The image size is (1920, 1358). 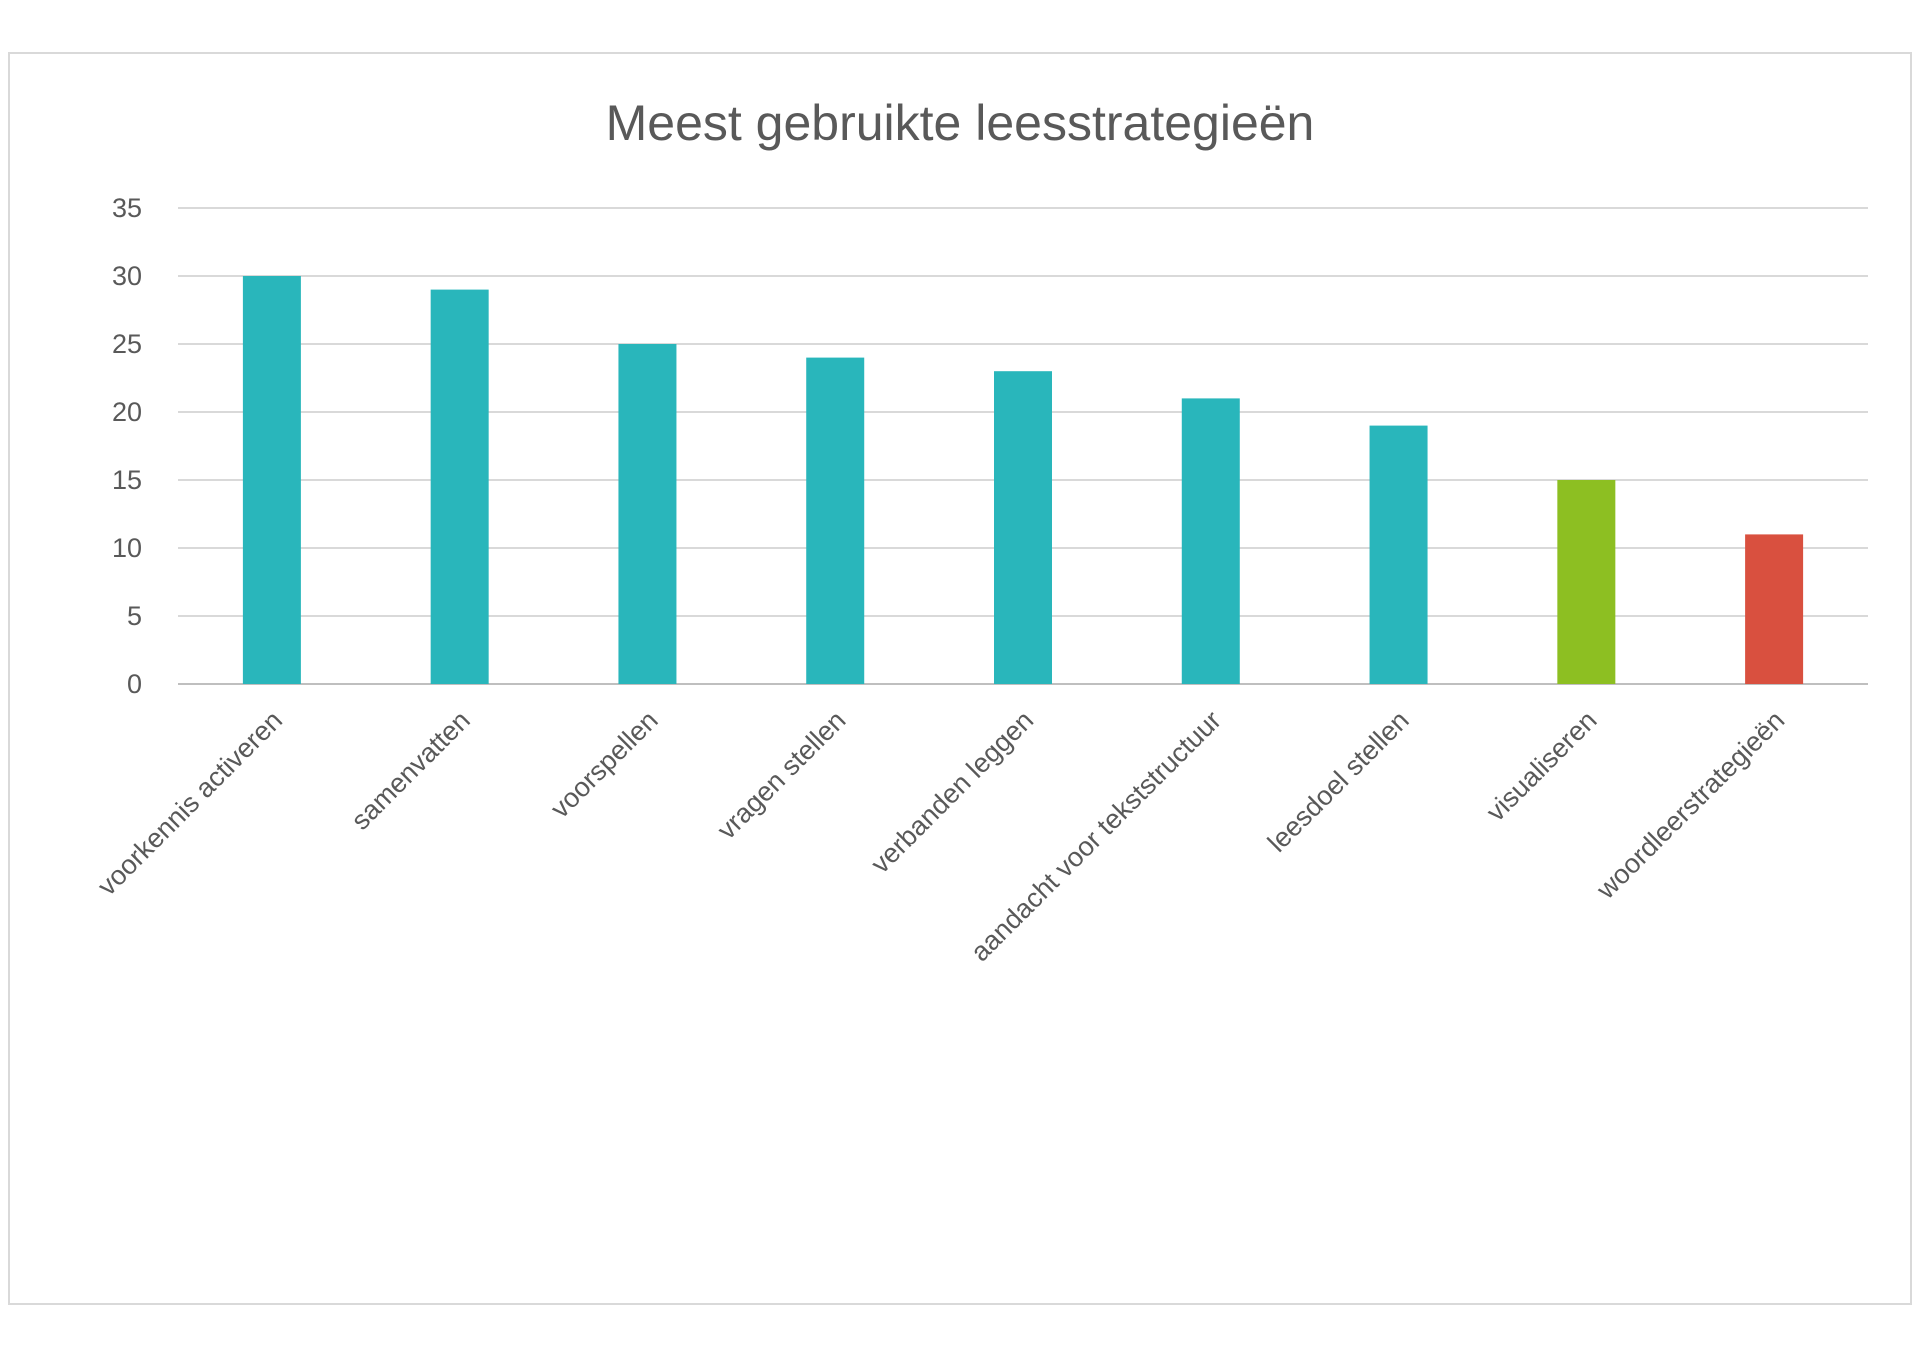 I want to click on x-category-label: vragen stellen, so click(x=781, y=775).